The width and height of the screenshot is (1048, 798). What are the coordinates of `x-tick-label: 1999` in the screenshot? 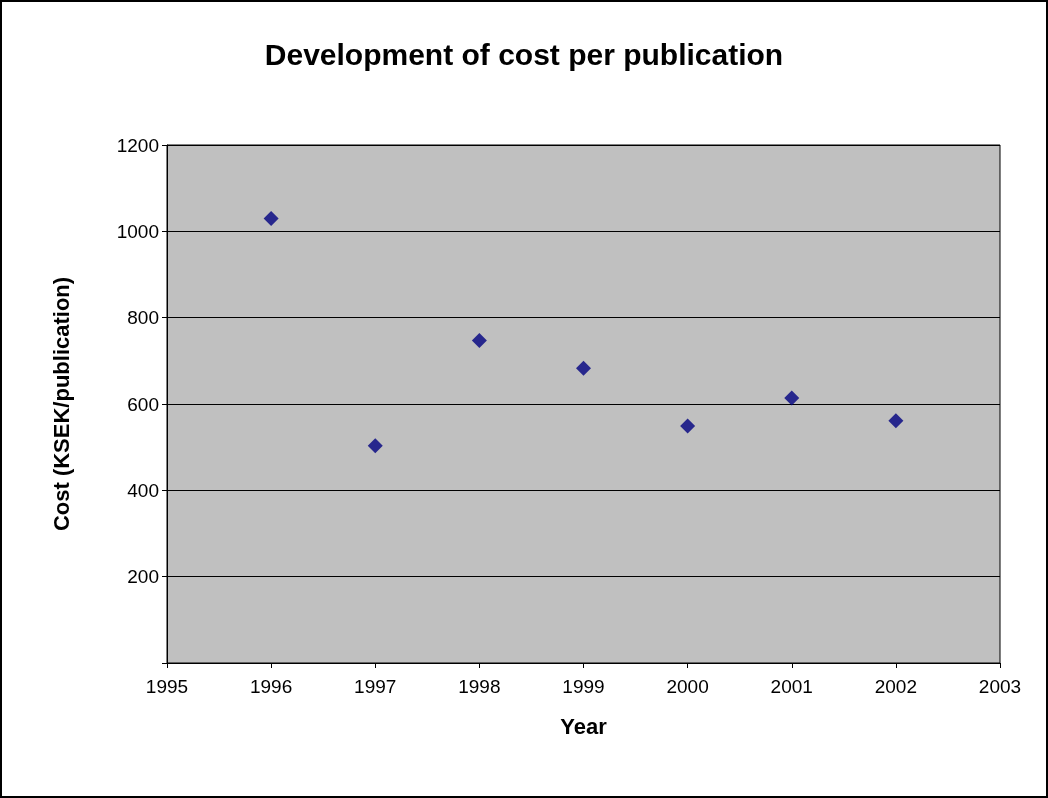 It's located at (583, 686).